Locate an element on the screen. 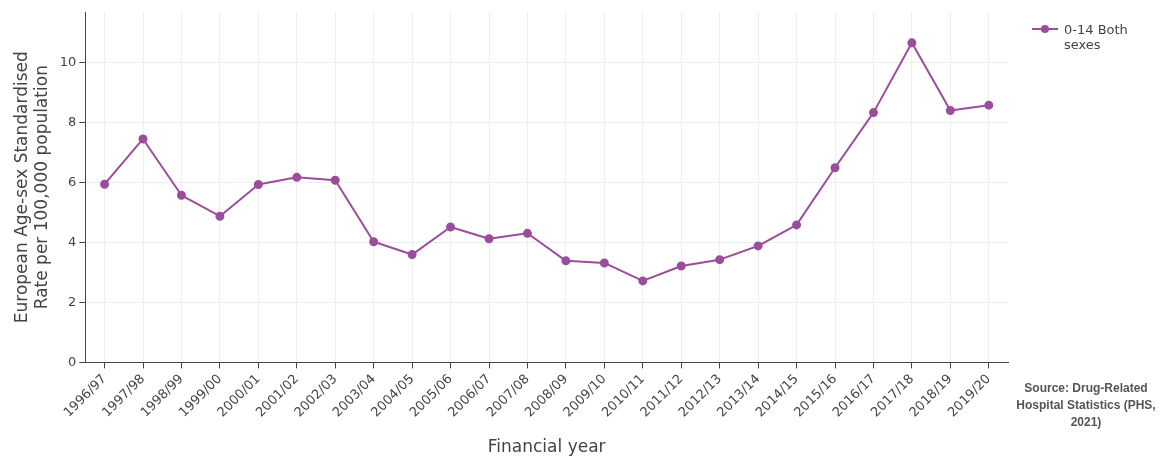 Image resolution: width=1163 pixels, height=466 pixels. y-tick-label: 4 is located at coordinates (72, 241).